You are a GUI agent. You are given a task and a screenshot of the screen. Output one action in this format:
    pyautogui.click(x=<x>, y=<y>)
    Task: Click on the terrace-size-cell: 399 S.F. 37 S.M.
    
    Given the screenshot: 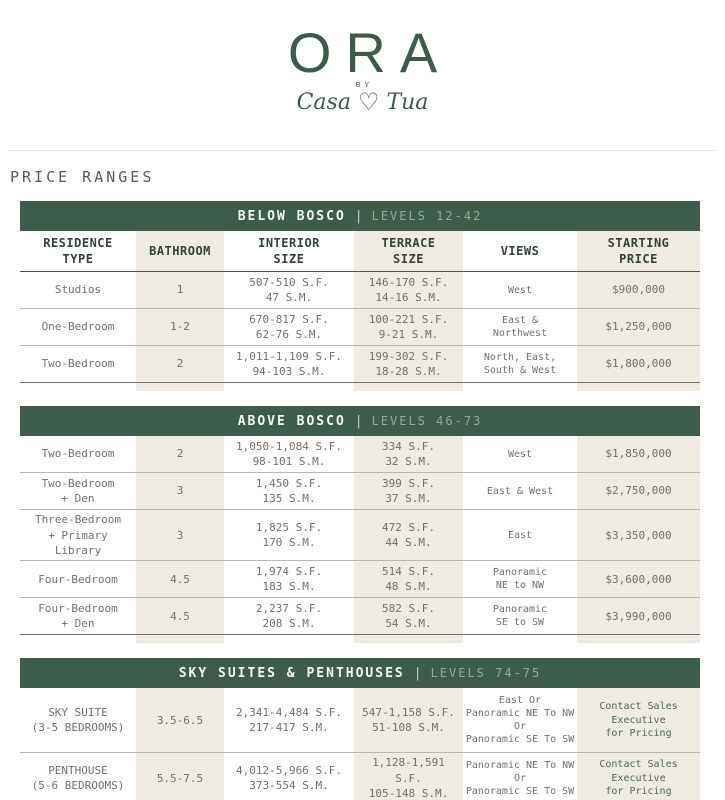 What is the action you would take?
    pyautogui.click(x=408, y=491)
    